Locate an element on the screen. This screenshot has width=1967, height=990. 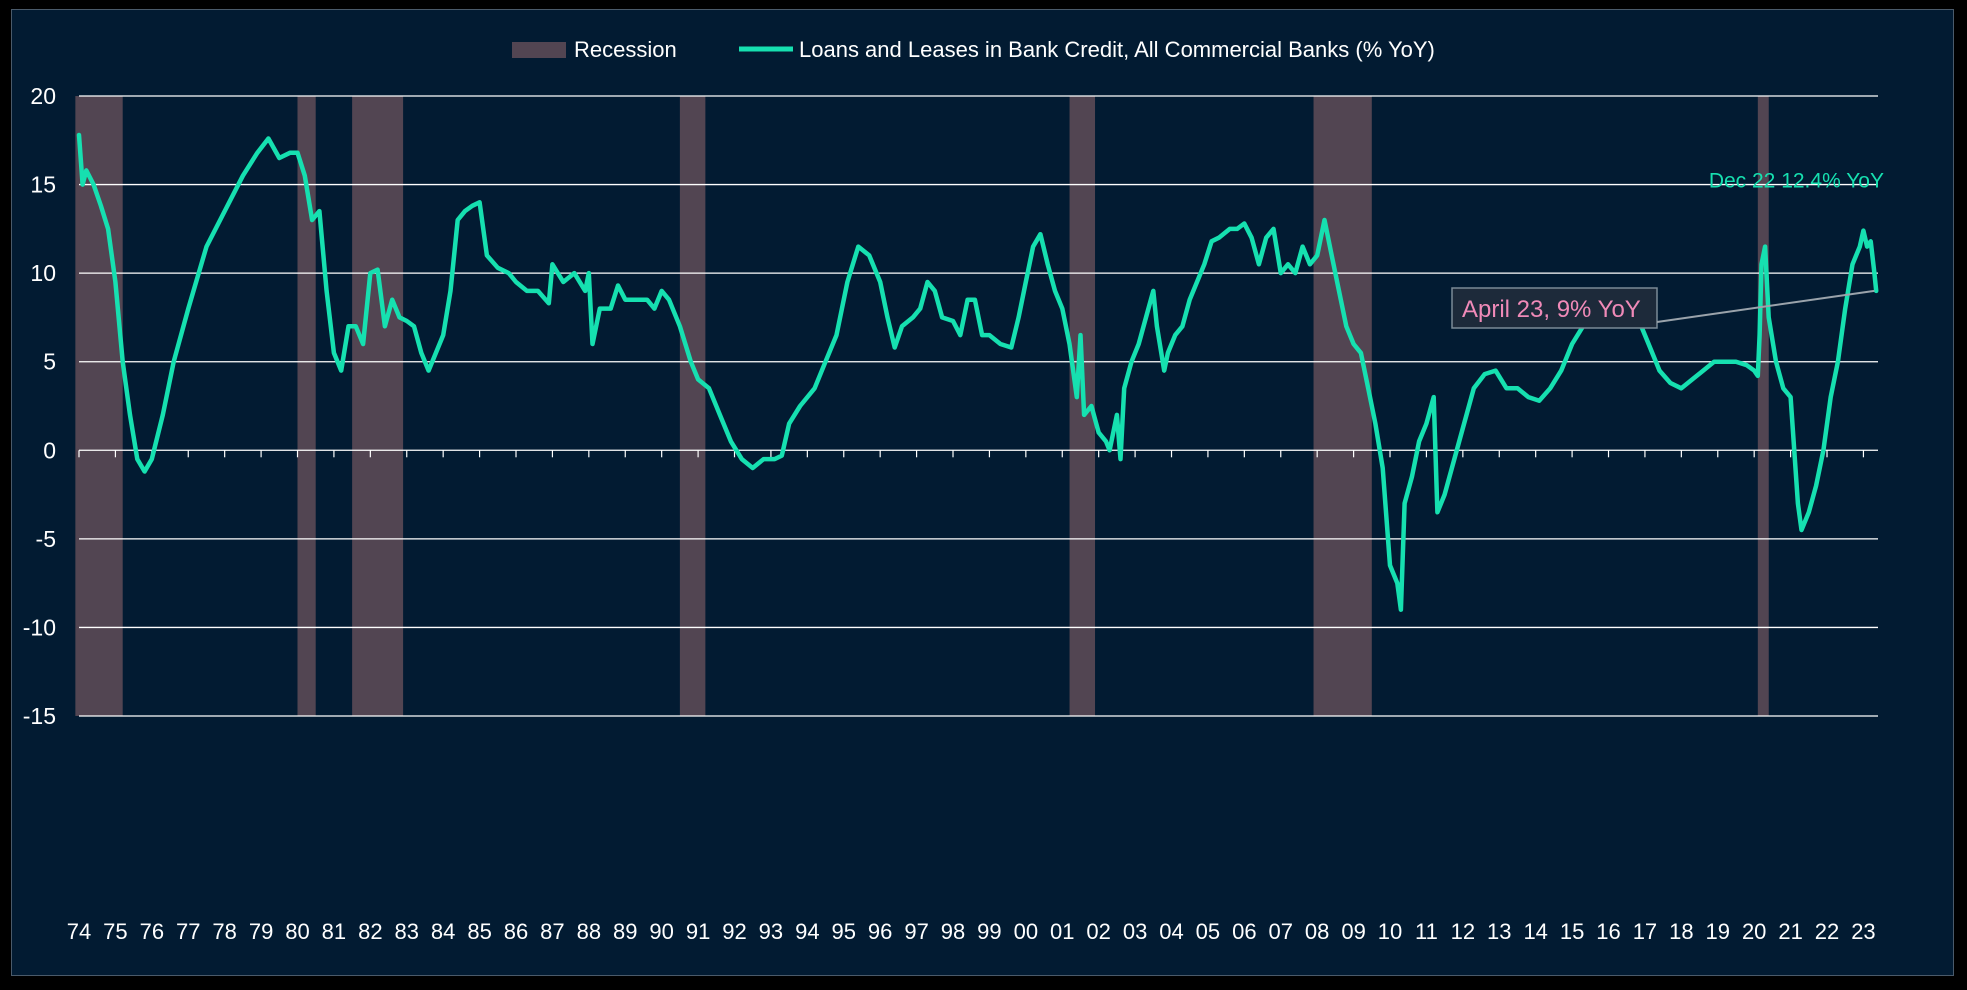
x-tick-label: 93 is located at coordinates (771, 931).